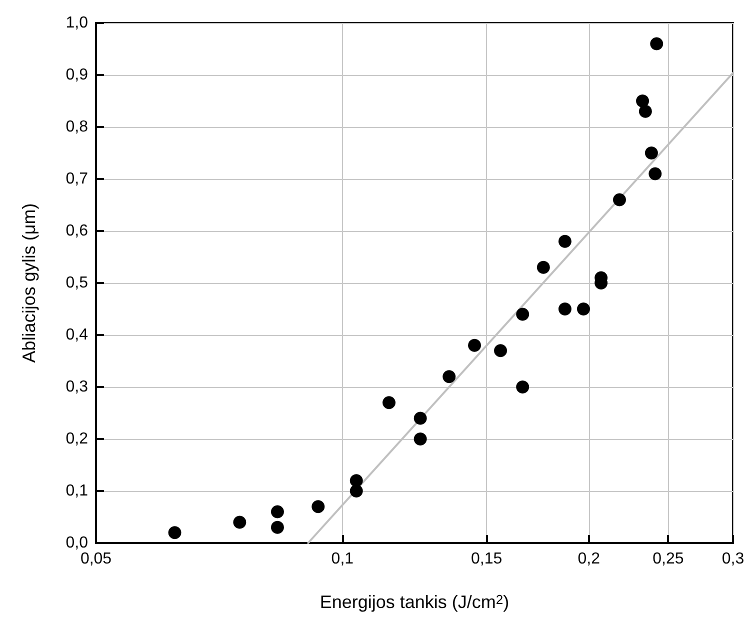 The width and height of the screenshot is (752, 625). Describe the element at coordinates (77, 231) in the screenshot. I see `y-tick-label: 0,6` at that location.